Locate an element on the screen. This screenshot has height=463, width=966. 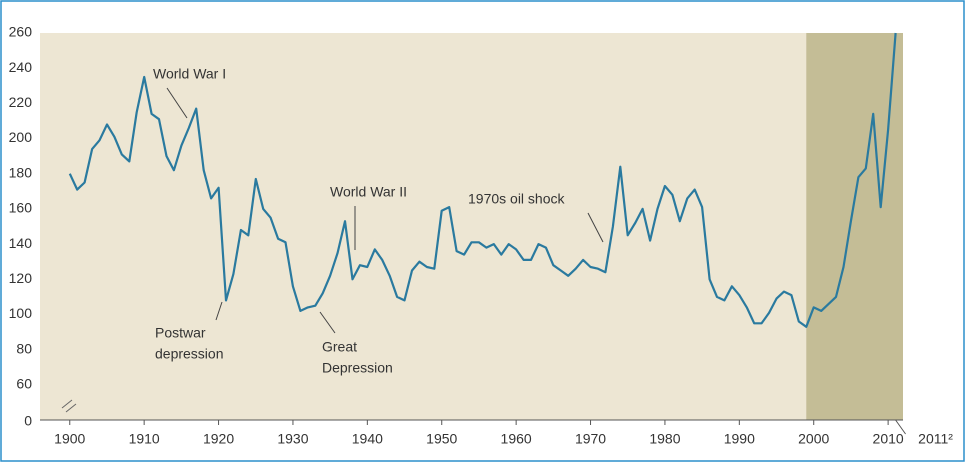
annotation: Great is located at coordinates (339, 347).